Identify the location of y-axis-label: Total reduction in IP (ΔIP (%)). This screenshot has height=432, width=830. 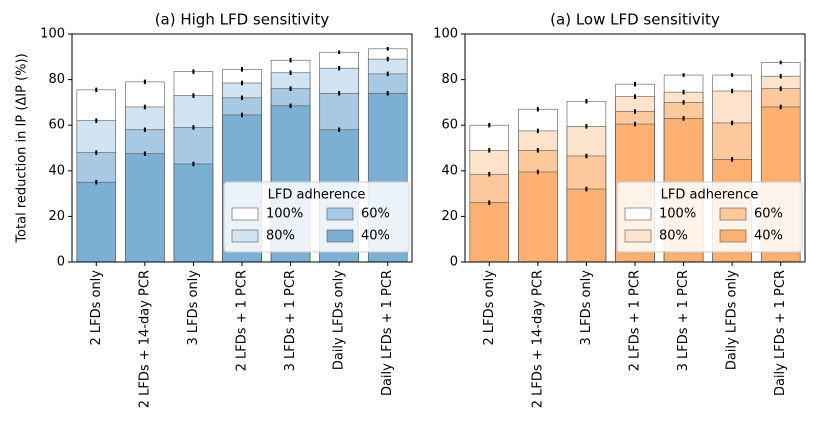
(22, 148).